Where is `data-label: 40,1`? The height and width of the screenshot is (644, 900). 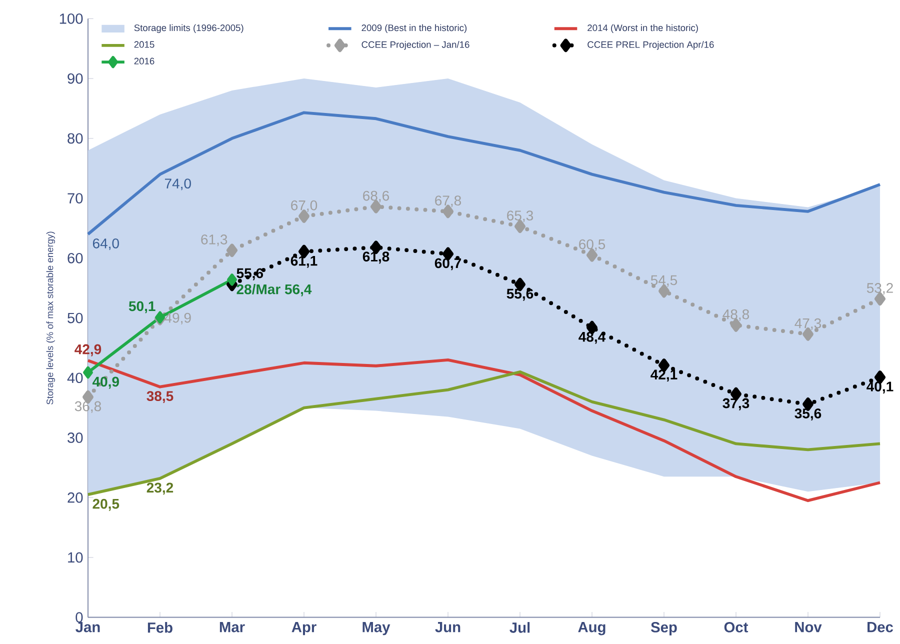
data-label: 40,1 is located at coordinates (880, 388).